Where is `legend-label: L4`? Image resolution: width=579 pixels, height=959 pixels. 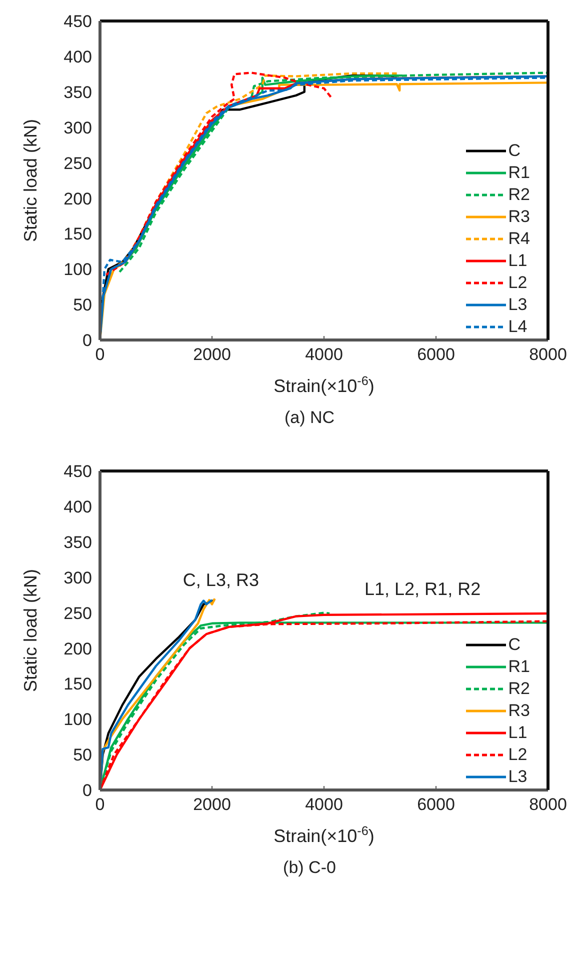 legend-label: L4 is located at coordinates (518, 327).